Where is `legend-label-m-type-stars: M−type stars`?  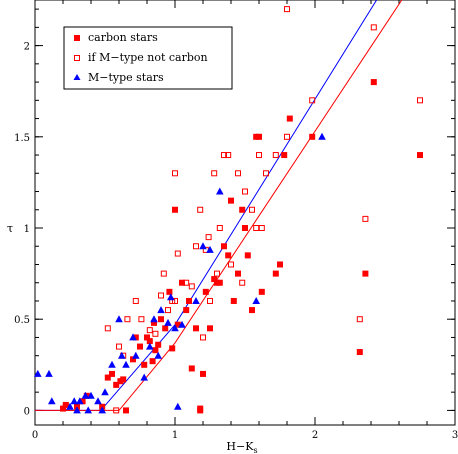
legend-label-m-type-stars: M−type stars is located at coordinates (126, 77).